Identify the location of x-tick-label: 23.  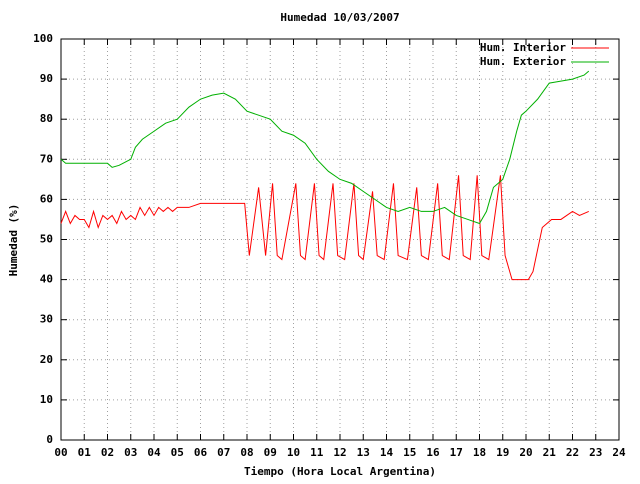
(595, 452).